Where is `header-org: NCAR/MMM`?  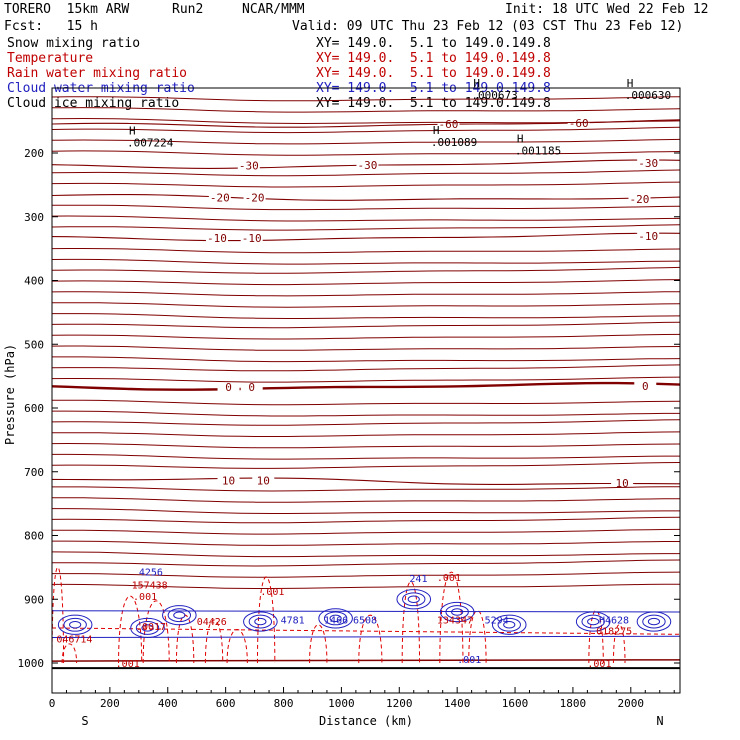 header-org: NCAR/MMM is located at coordinates (273, 9).